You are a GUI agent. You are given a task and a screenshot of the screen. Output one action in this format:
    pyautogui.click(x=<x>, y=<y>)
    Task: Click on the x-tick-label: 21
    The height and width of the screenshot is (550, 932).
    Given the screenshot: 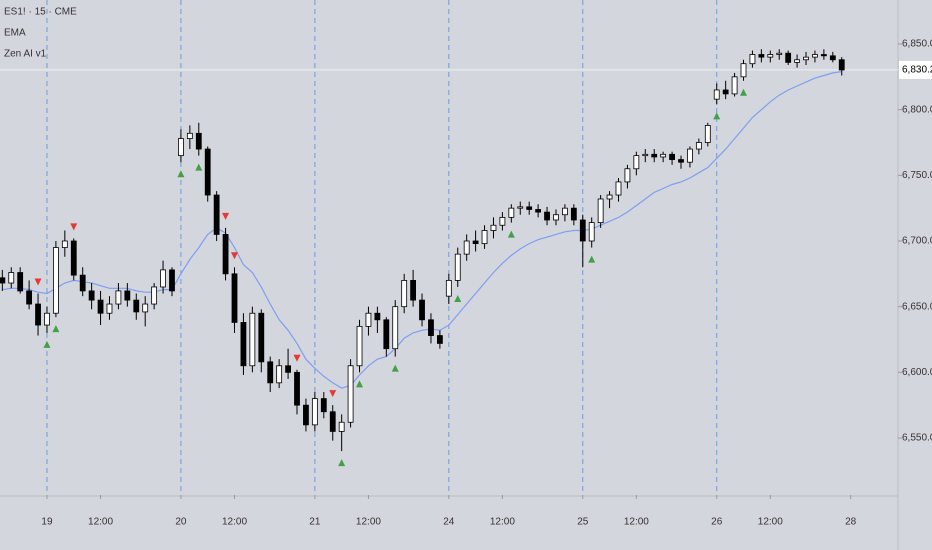 What is the action you would take?
    pyautogui.click(x=315, y=522)
    